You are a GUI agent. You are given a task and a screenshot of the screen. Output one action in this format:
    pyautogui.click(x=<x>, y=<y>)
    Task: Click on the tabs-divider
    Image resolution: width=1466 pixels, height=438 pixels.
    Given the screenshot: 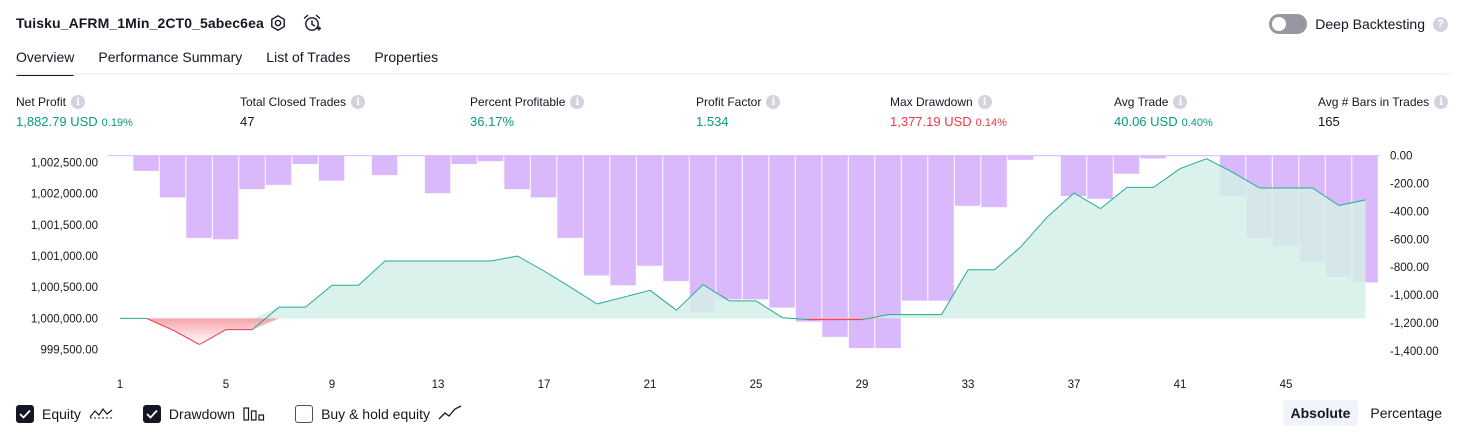 What is the action you would take?
    pyautogui.click(x=733, y=74)
    